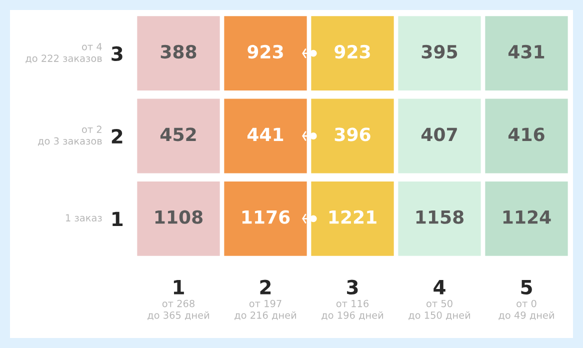  Describe the element at coordinates (440, 51) in the screenshot. I see `data-label: 395` at that location.